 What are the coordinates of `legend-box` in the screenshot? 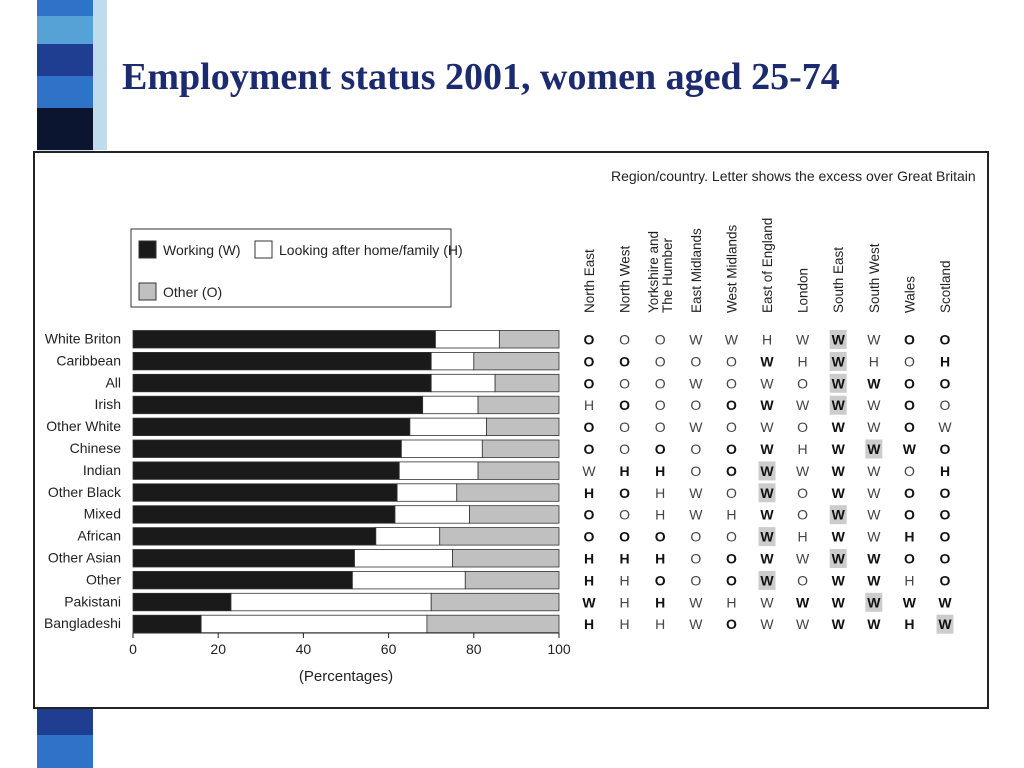 It's located at (291, 268).